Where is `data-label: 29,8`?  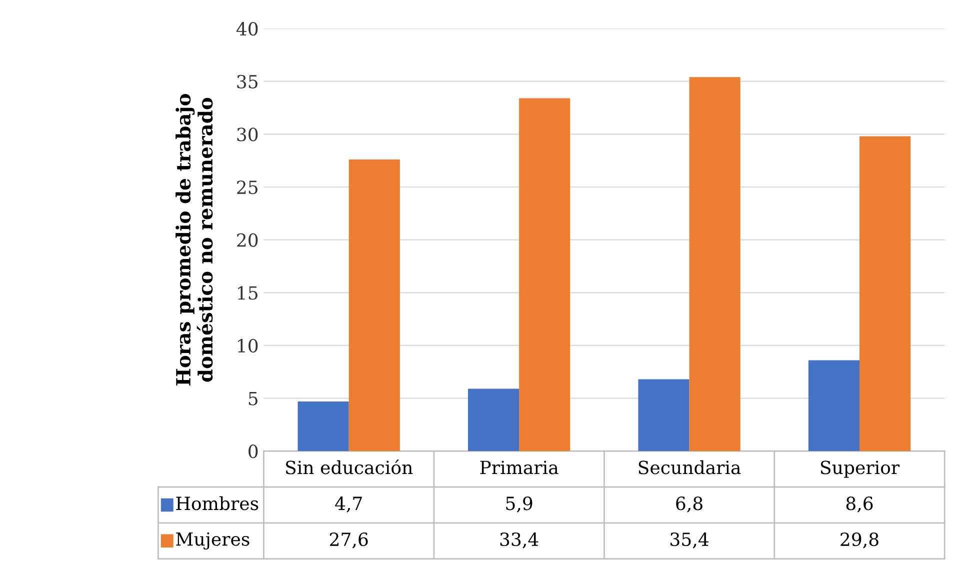
data-label: 29,8 is located at coordinates (859, 540).